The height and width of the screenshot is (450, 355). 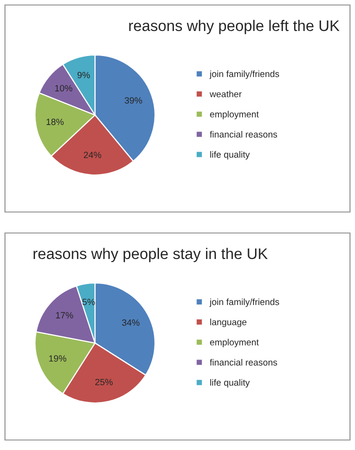 What do you see at coordinates (57, 358) in the screenshot?
I see `data-label: 19%` at bounding box center [57, 358].